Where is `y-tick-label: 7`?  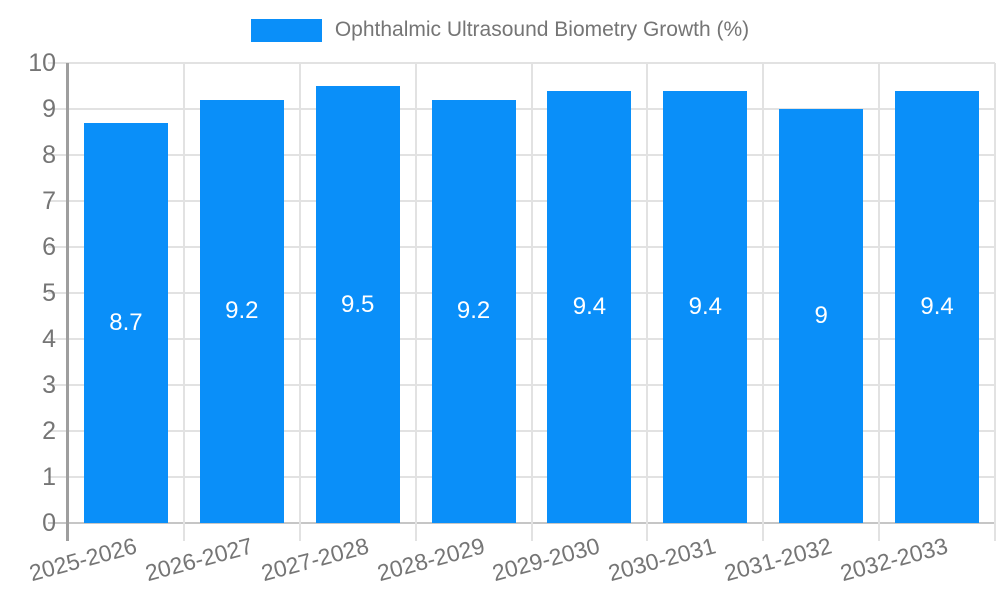 y-tick-label: 7 is located at coordinates (49, 201).